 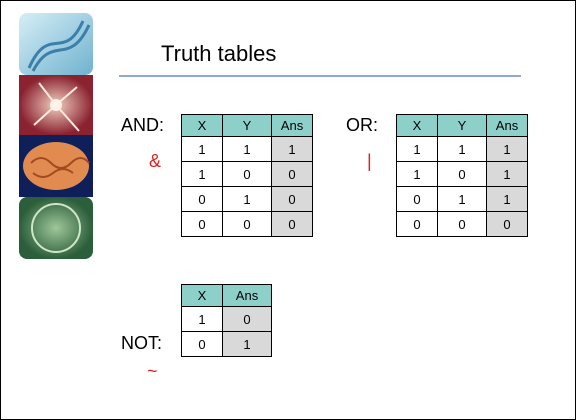 What do you see at coordinates (143, 125) in the screenshot?
I see `table-label: AND:` at bounding box center [143, 125].